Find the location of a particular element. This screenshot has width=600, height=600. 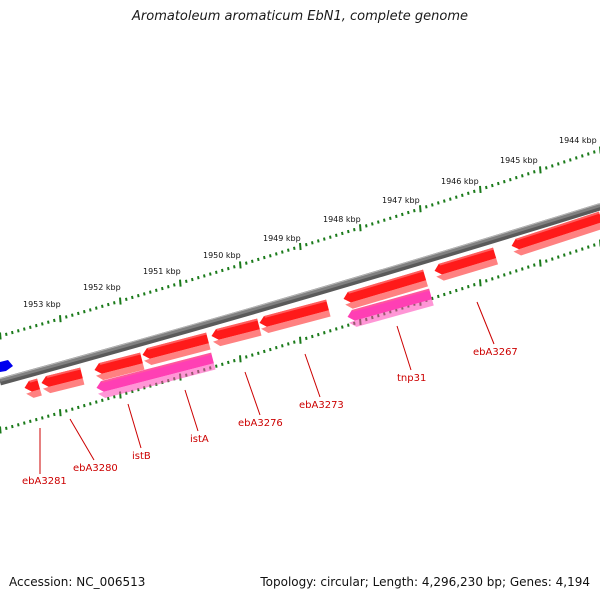

gene-label-ebA3281: ebA3281 is located at coordinates (44, 481).